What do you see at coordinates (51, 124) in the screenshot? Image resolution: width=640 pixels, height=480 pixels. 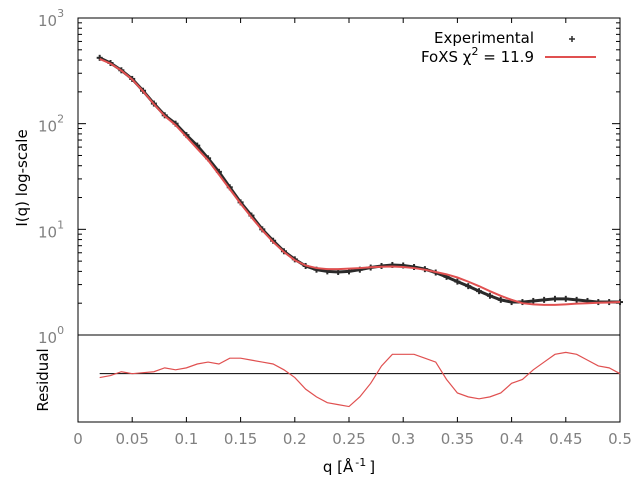 I see `y-tick-label: 10²` at bounding box center [51, 124].